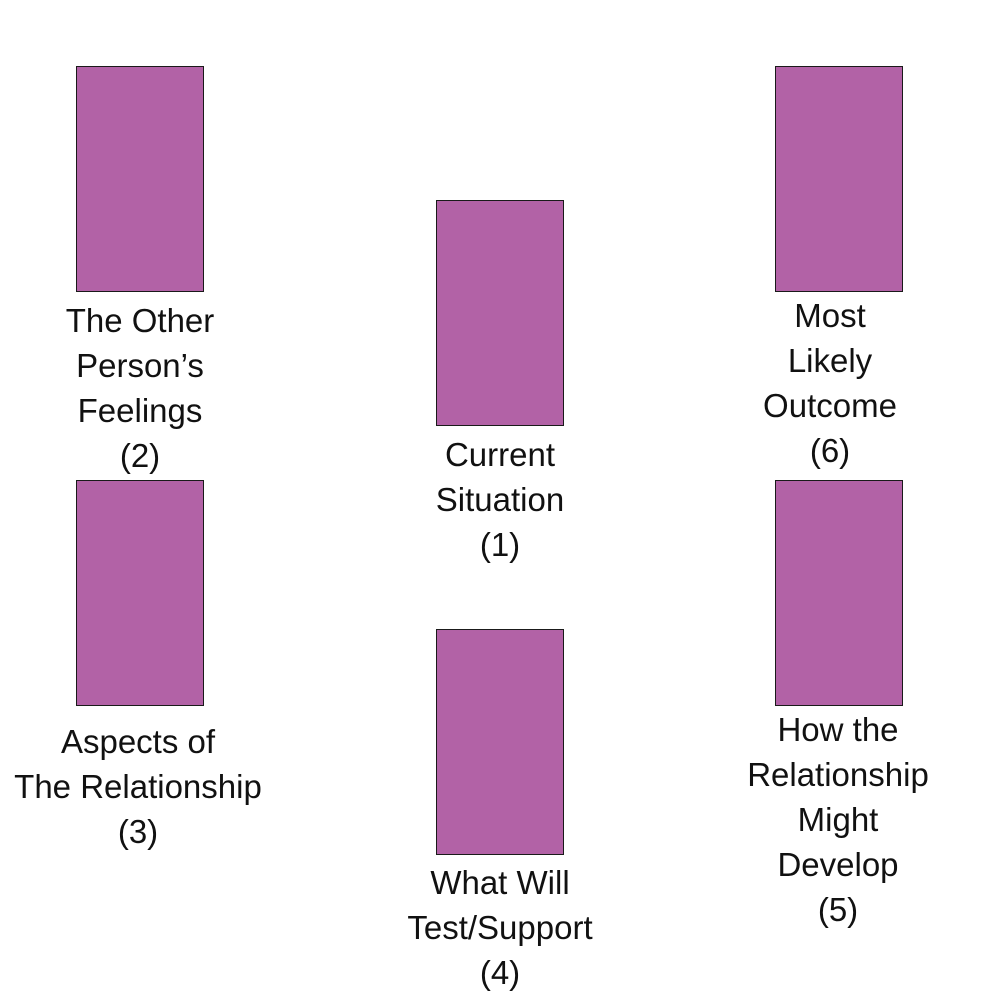 This screenshot has width=1000, height=1000. What do you see at coordinates (140, 455) in the screenshot?
I see `label-line: (2)` at bounding box center [140, 455].